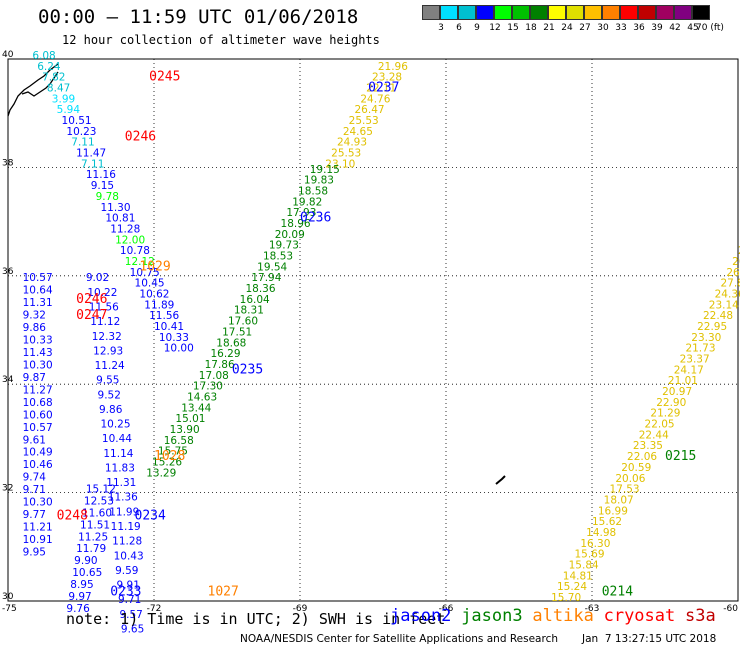 This screenshot has width=740, height=650. What do you see at coordinates (736, 262) in the screenshot?
I see `wave-height-value: 26` at bounding box center [736, 262].